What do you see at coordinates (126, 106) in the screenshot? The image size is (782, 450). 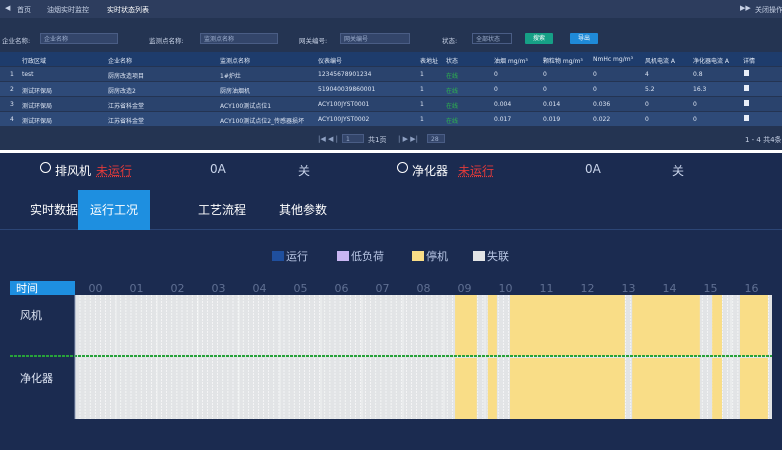 I see `table-cell: 江苏省科金堂` at bounding box center [126, 106].